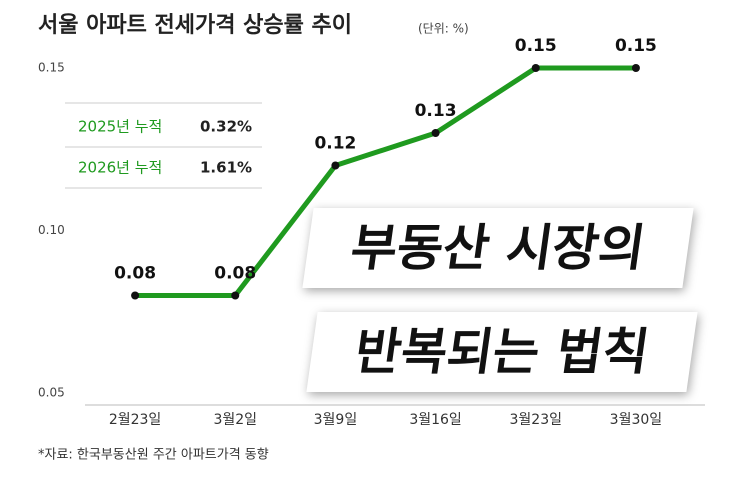 The image size is (743, 501). I want to click on table-value: 1.61%, so click(226, 168).